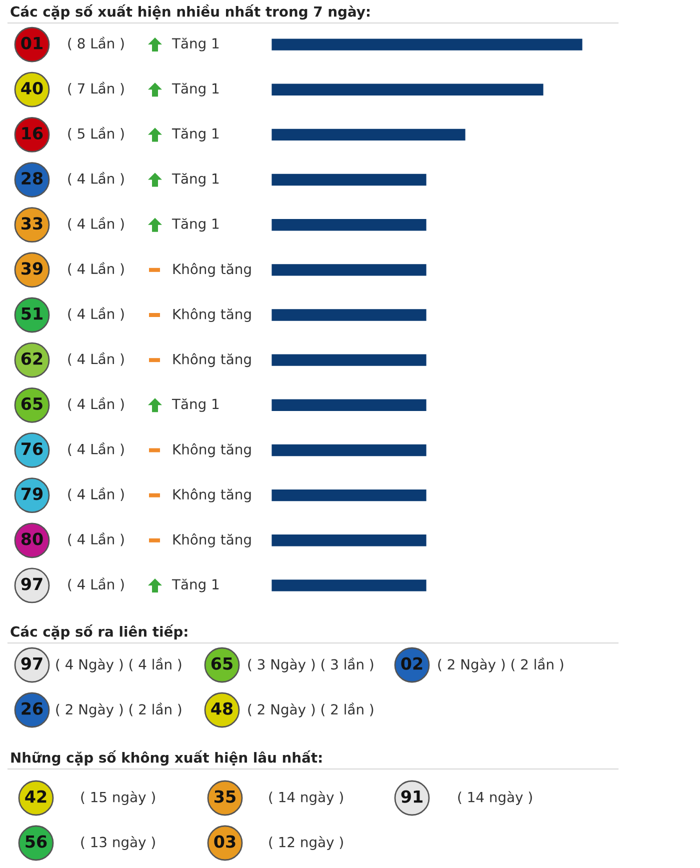 This screenshot has height=868, width=700. I want to click on y-tick-label: 97, so click(31, 584).